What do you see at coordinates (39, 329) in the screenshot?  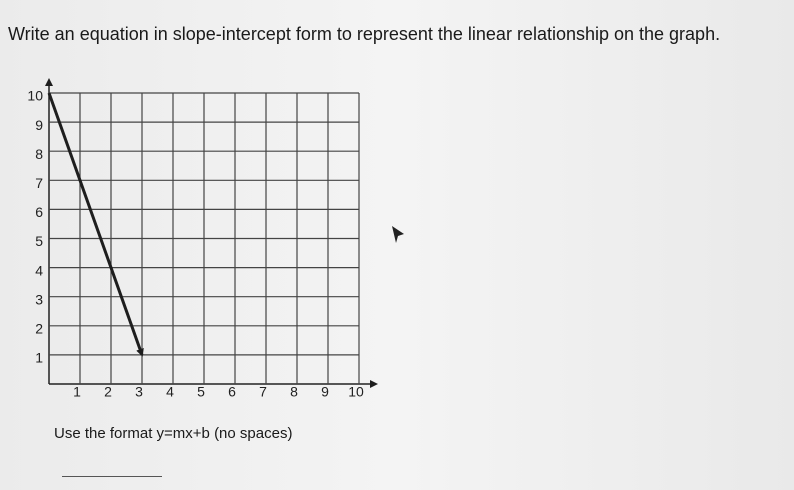 I see `y-tick-label: 2` at bounding box center [39, 329].